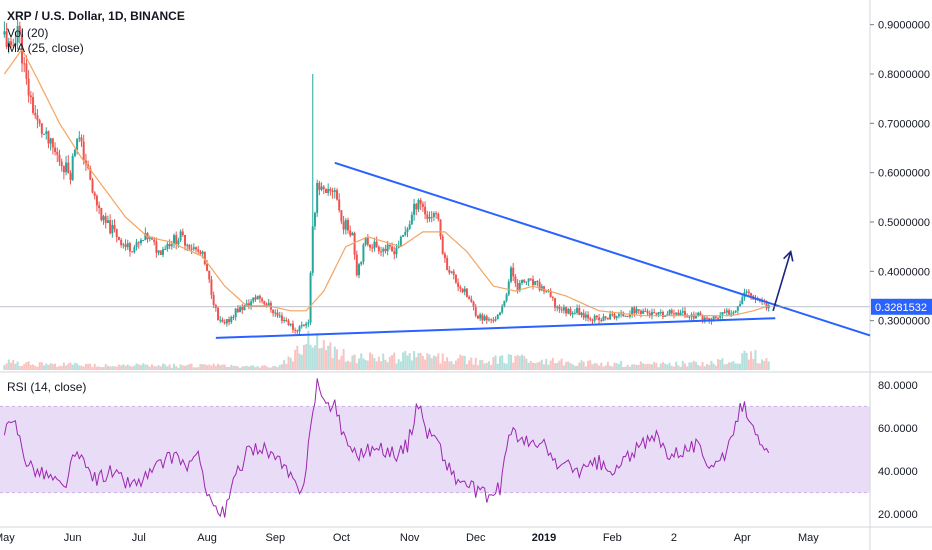 This screenshot has height=550, width=932. Describe the element at coordinates (898, 472) in the screenshot. I see `rsi-tick-label: 40.0000` at that location.